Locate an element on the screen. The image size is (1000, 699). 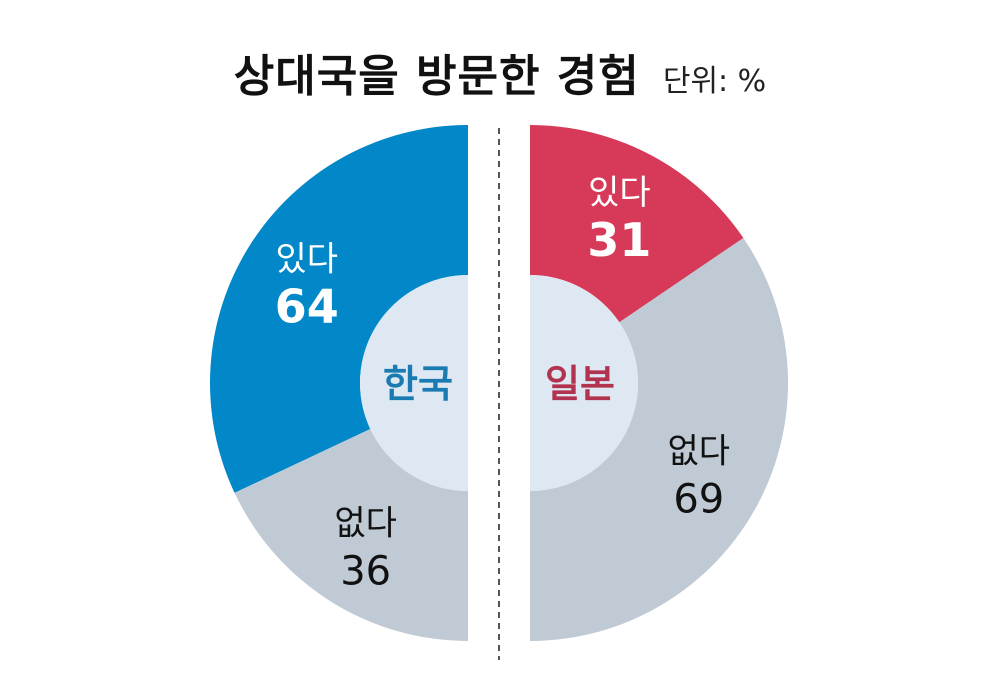
unit-label: 단위: % is located at coordinates (714, 81).